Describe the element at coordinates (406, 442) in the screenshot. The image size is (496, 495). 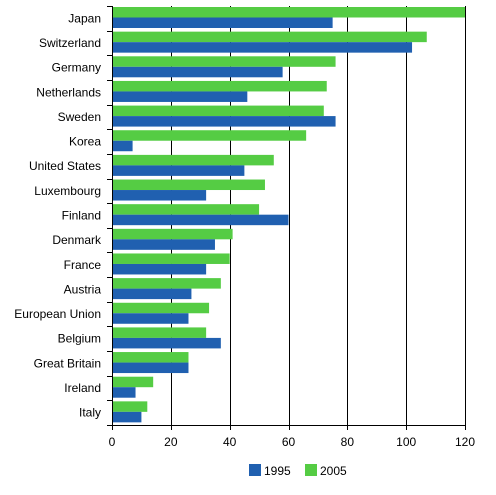
I see `x-tick-label: 100` at that location.